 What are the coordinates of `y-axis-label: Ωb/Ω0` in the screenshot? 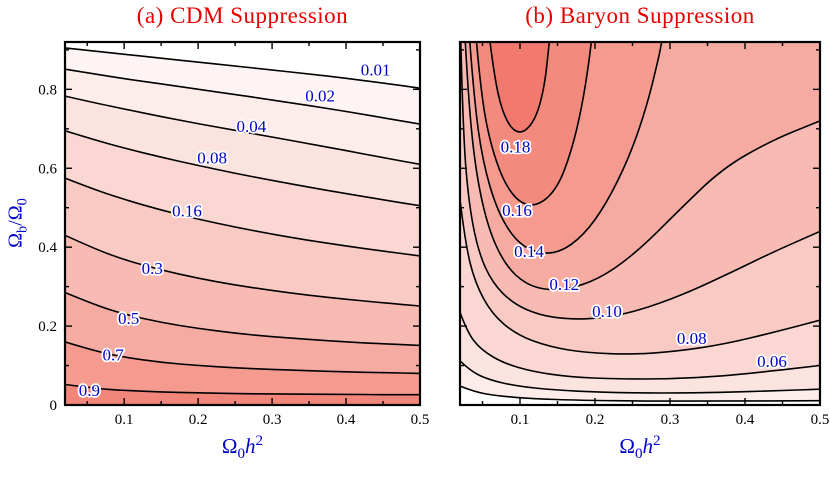 It's located at (18, 223).